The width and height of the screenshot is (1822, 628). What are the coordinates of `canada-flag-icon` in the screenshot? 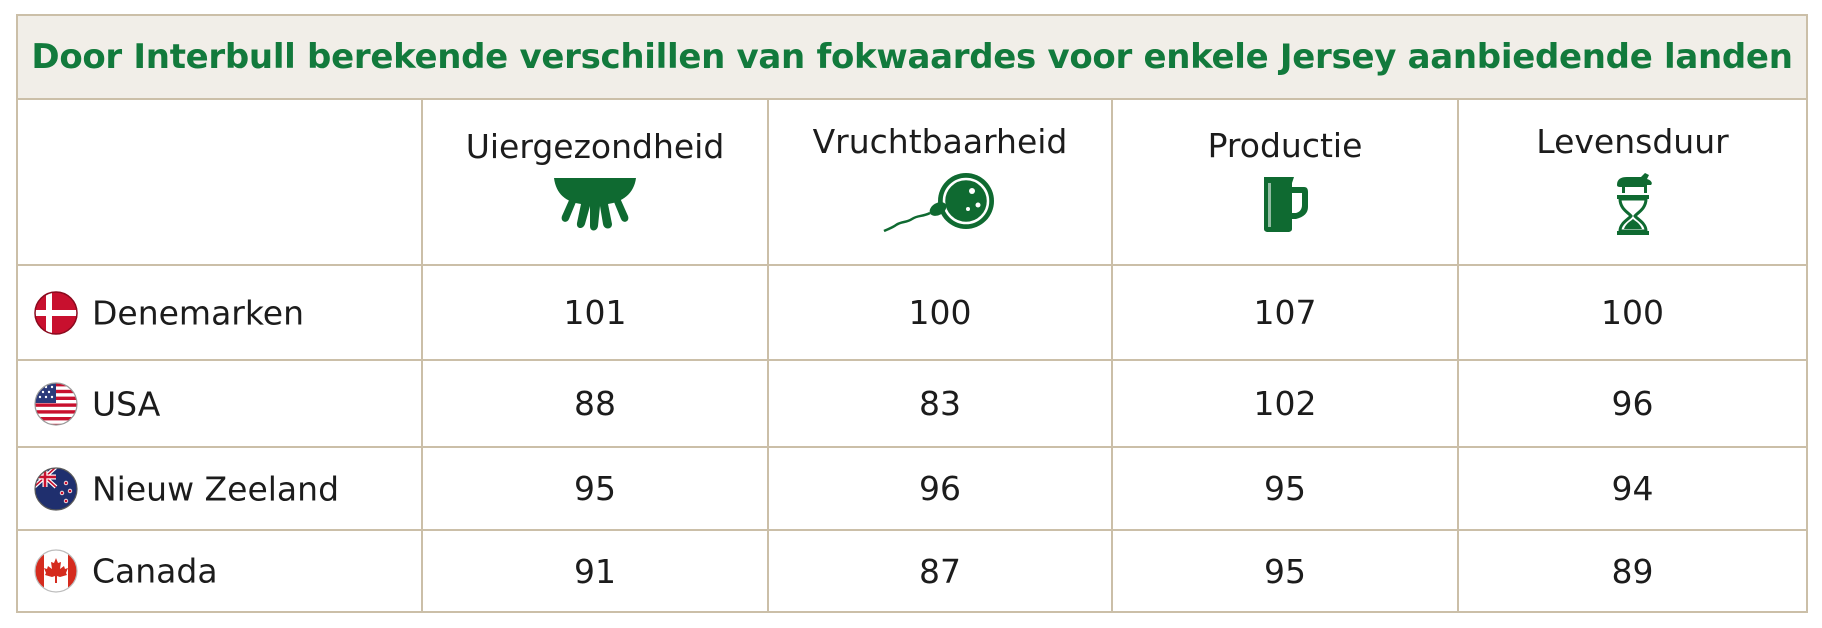 It's located at (56, 571).